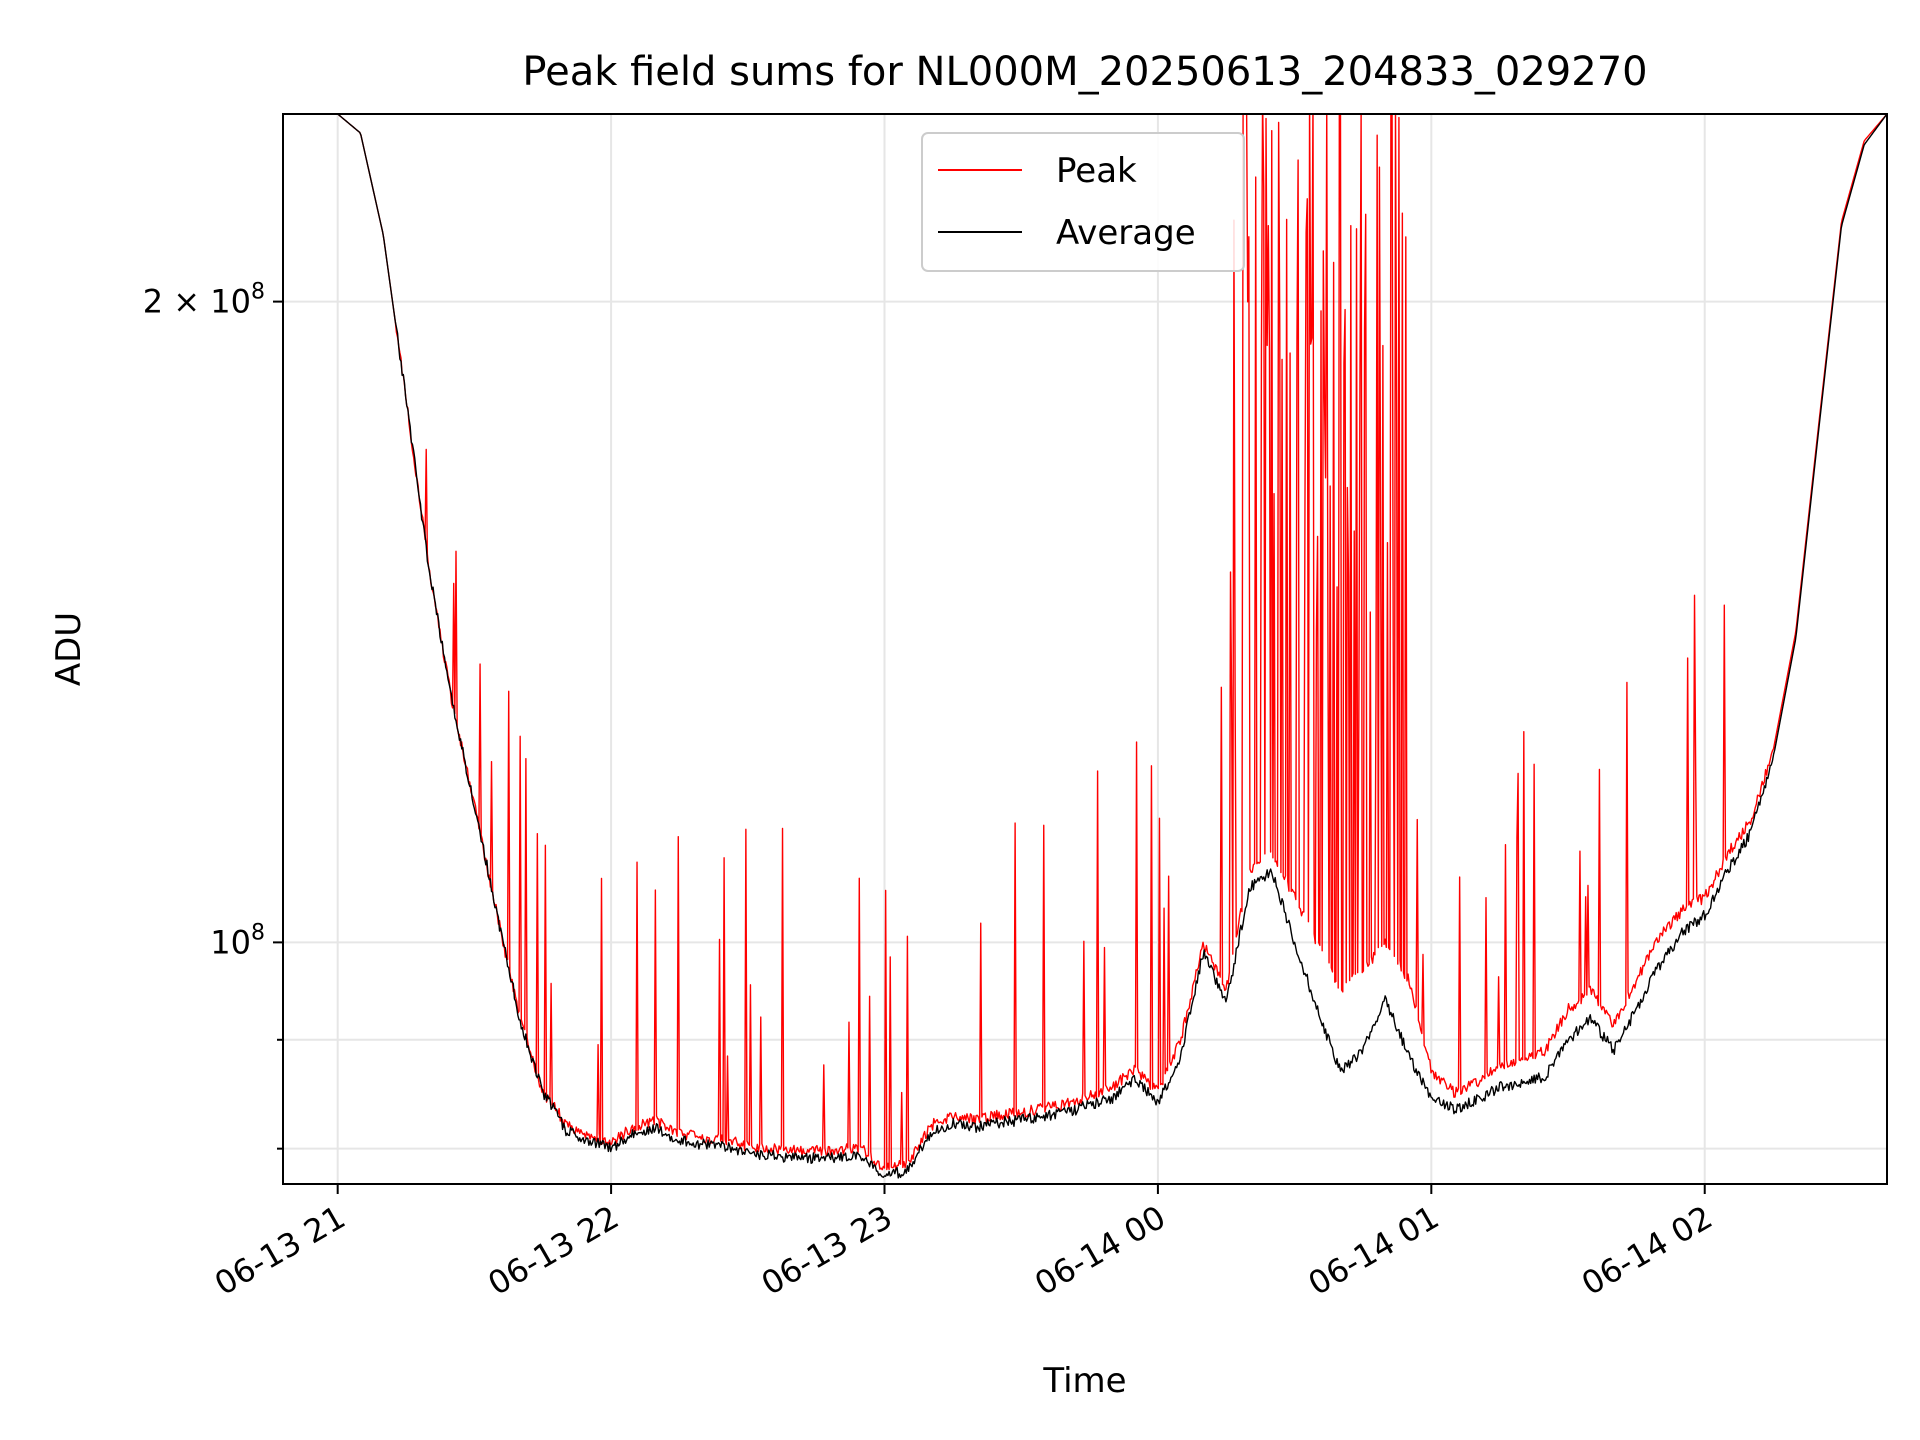  Describe the element at coordinates (204, 300) in the screenshot. I see `y-tick-label: 2 × 108` at that location.